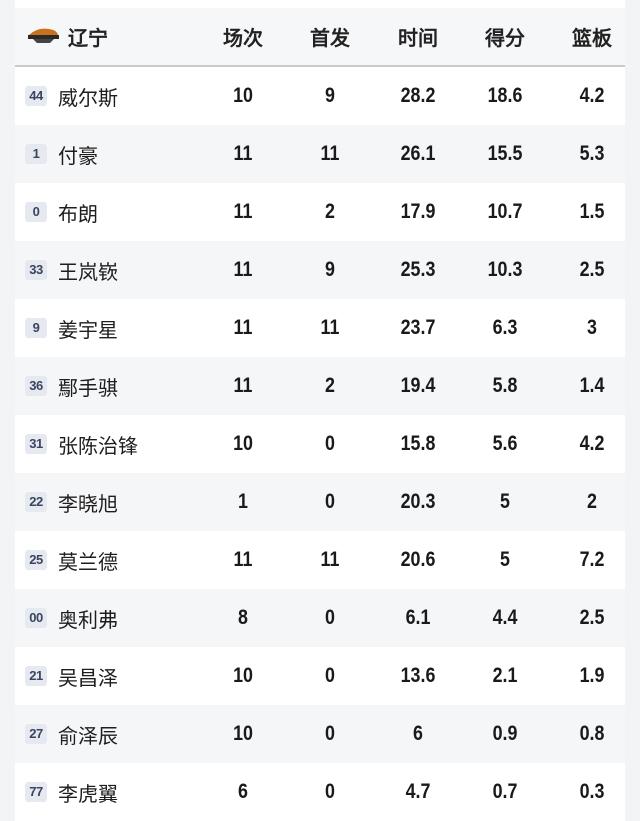 The height and width of the screenshot is (821, 640). What do you see at coordinates (592, 385) in the screenshot?
I see `cell-rebounds: 1.4` at bounding box center [592, 385].